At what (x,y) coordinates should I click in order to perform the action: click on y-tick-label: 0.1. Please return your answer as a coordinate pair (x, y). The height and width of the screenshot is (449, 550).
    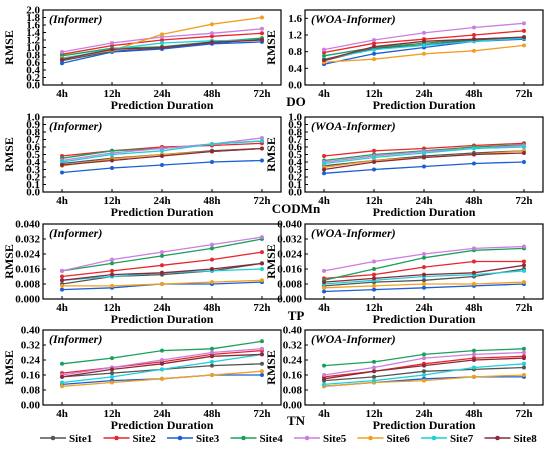
    Looking at the image, I should click on (33, 185).